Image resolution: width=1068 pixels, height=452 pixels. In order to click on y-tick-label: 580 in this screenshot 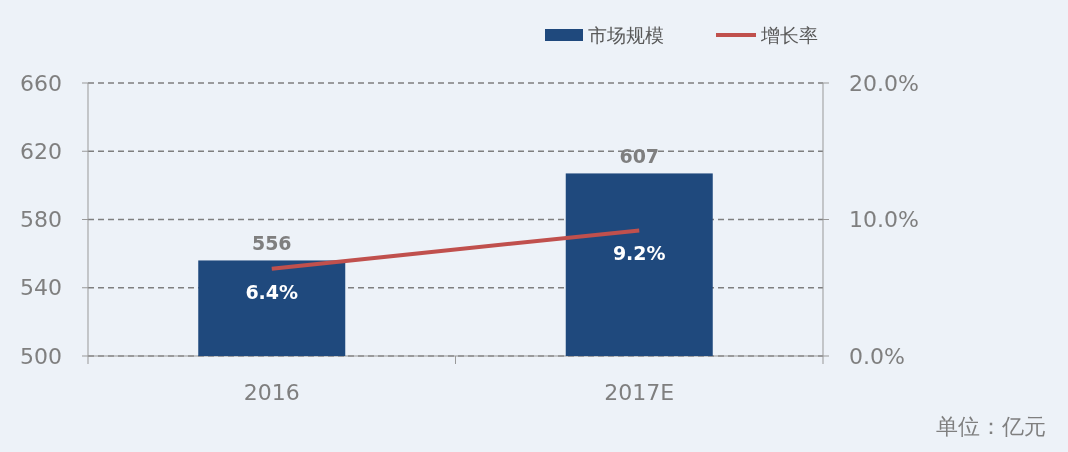, I will do `click(41, 220)`.